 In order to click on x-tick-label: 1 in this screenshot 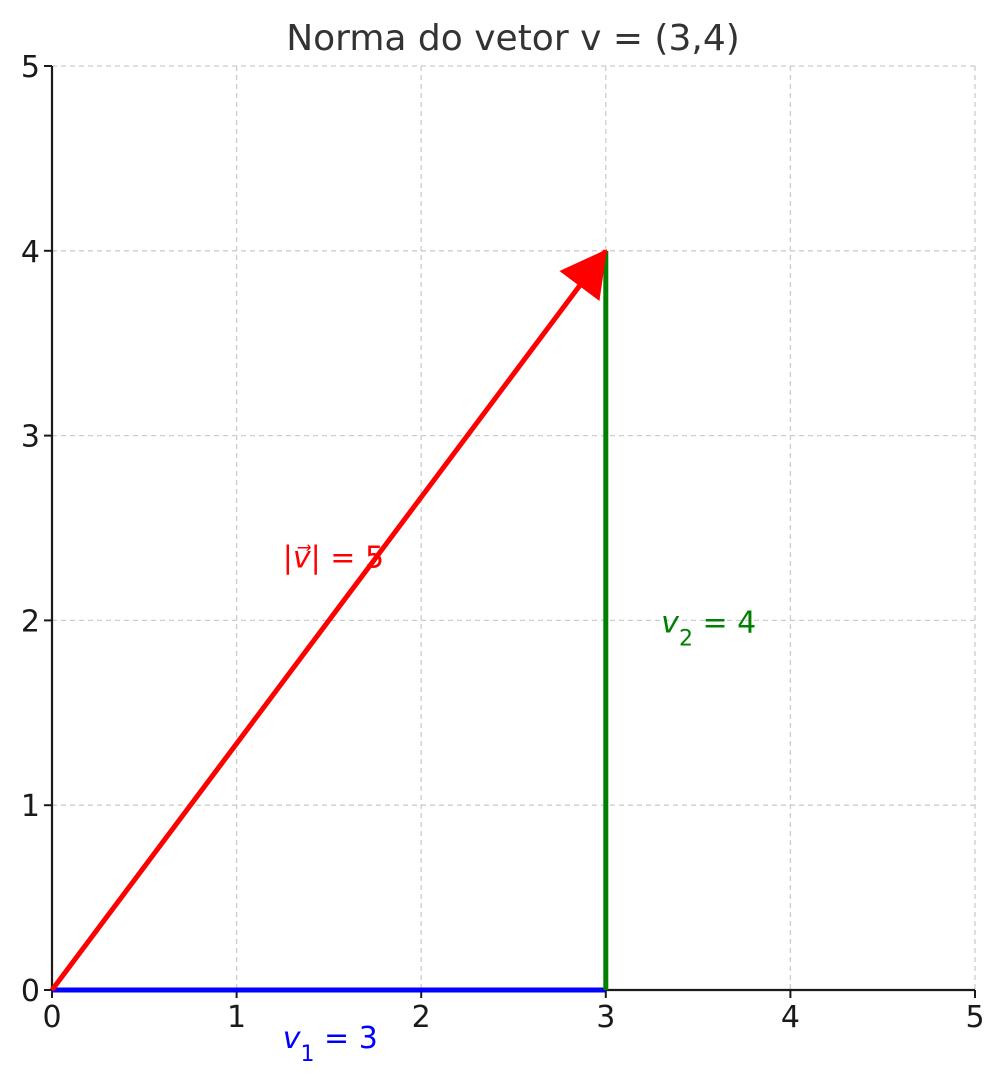, I will do `click(236, 1017)`.